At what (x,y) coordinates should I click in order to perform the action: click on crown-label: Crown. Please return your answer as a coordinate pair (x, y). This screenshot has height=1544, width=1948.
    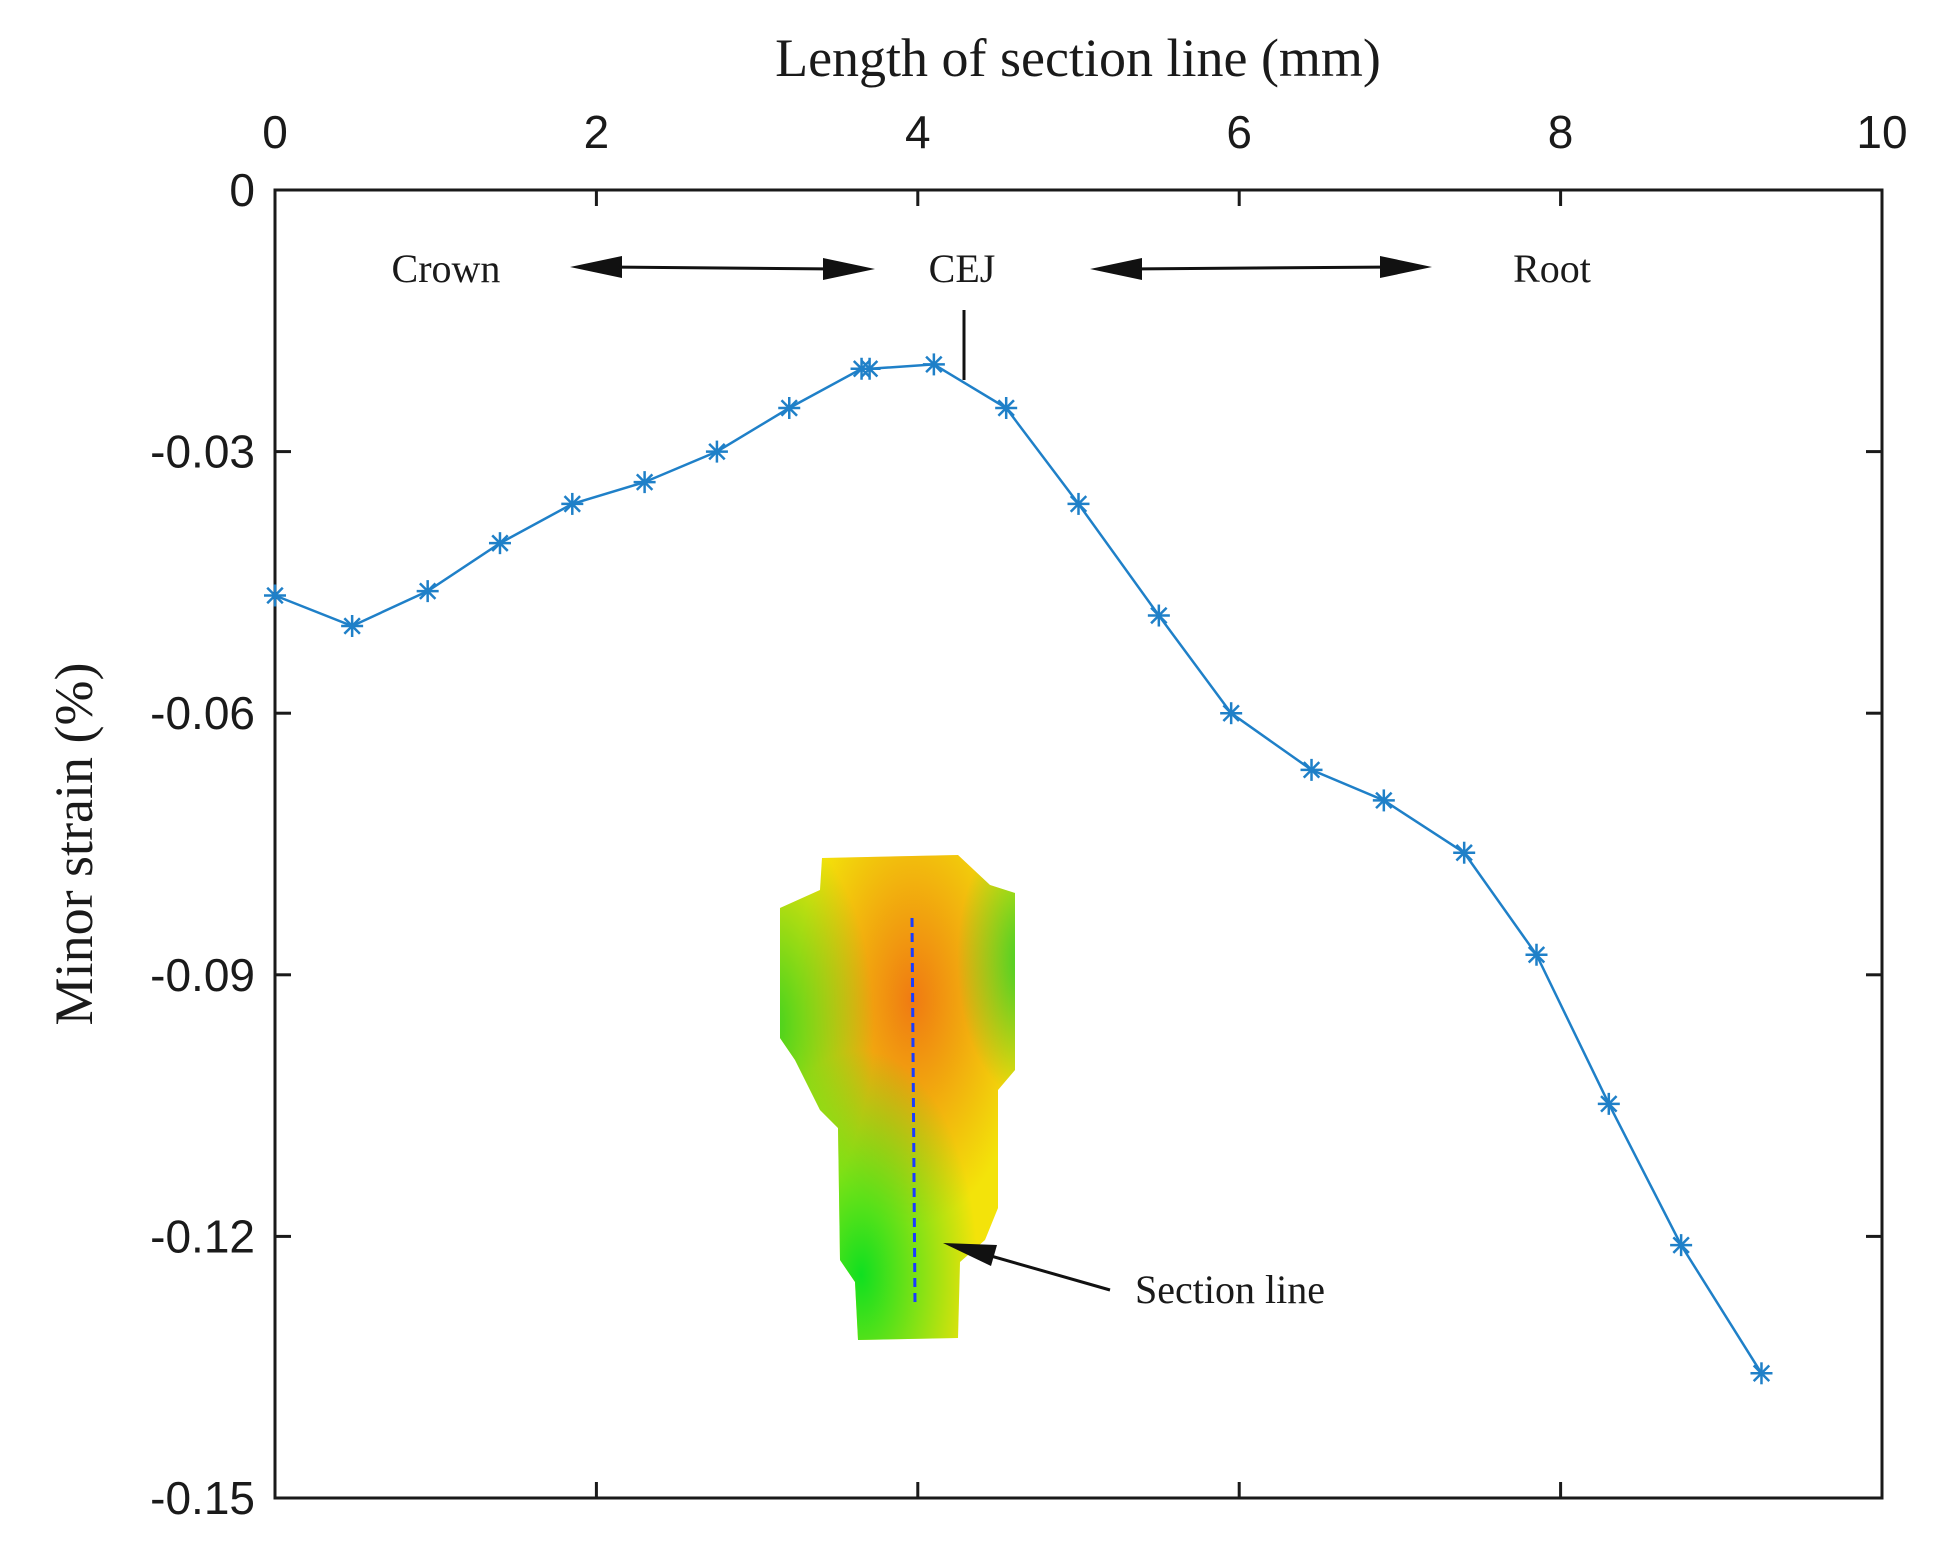
    Looking at the image, I should click on (446, 268).